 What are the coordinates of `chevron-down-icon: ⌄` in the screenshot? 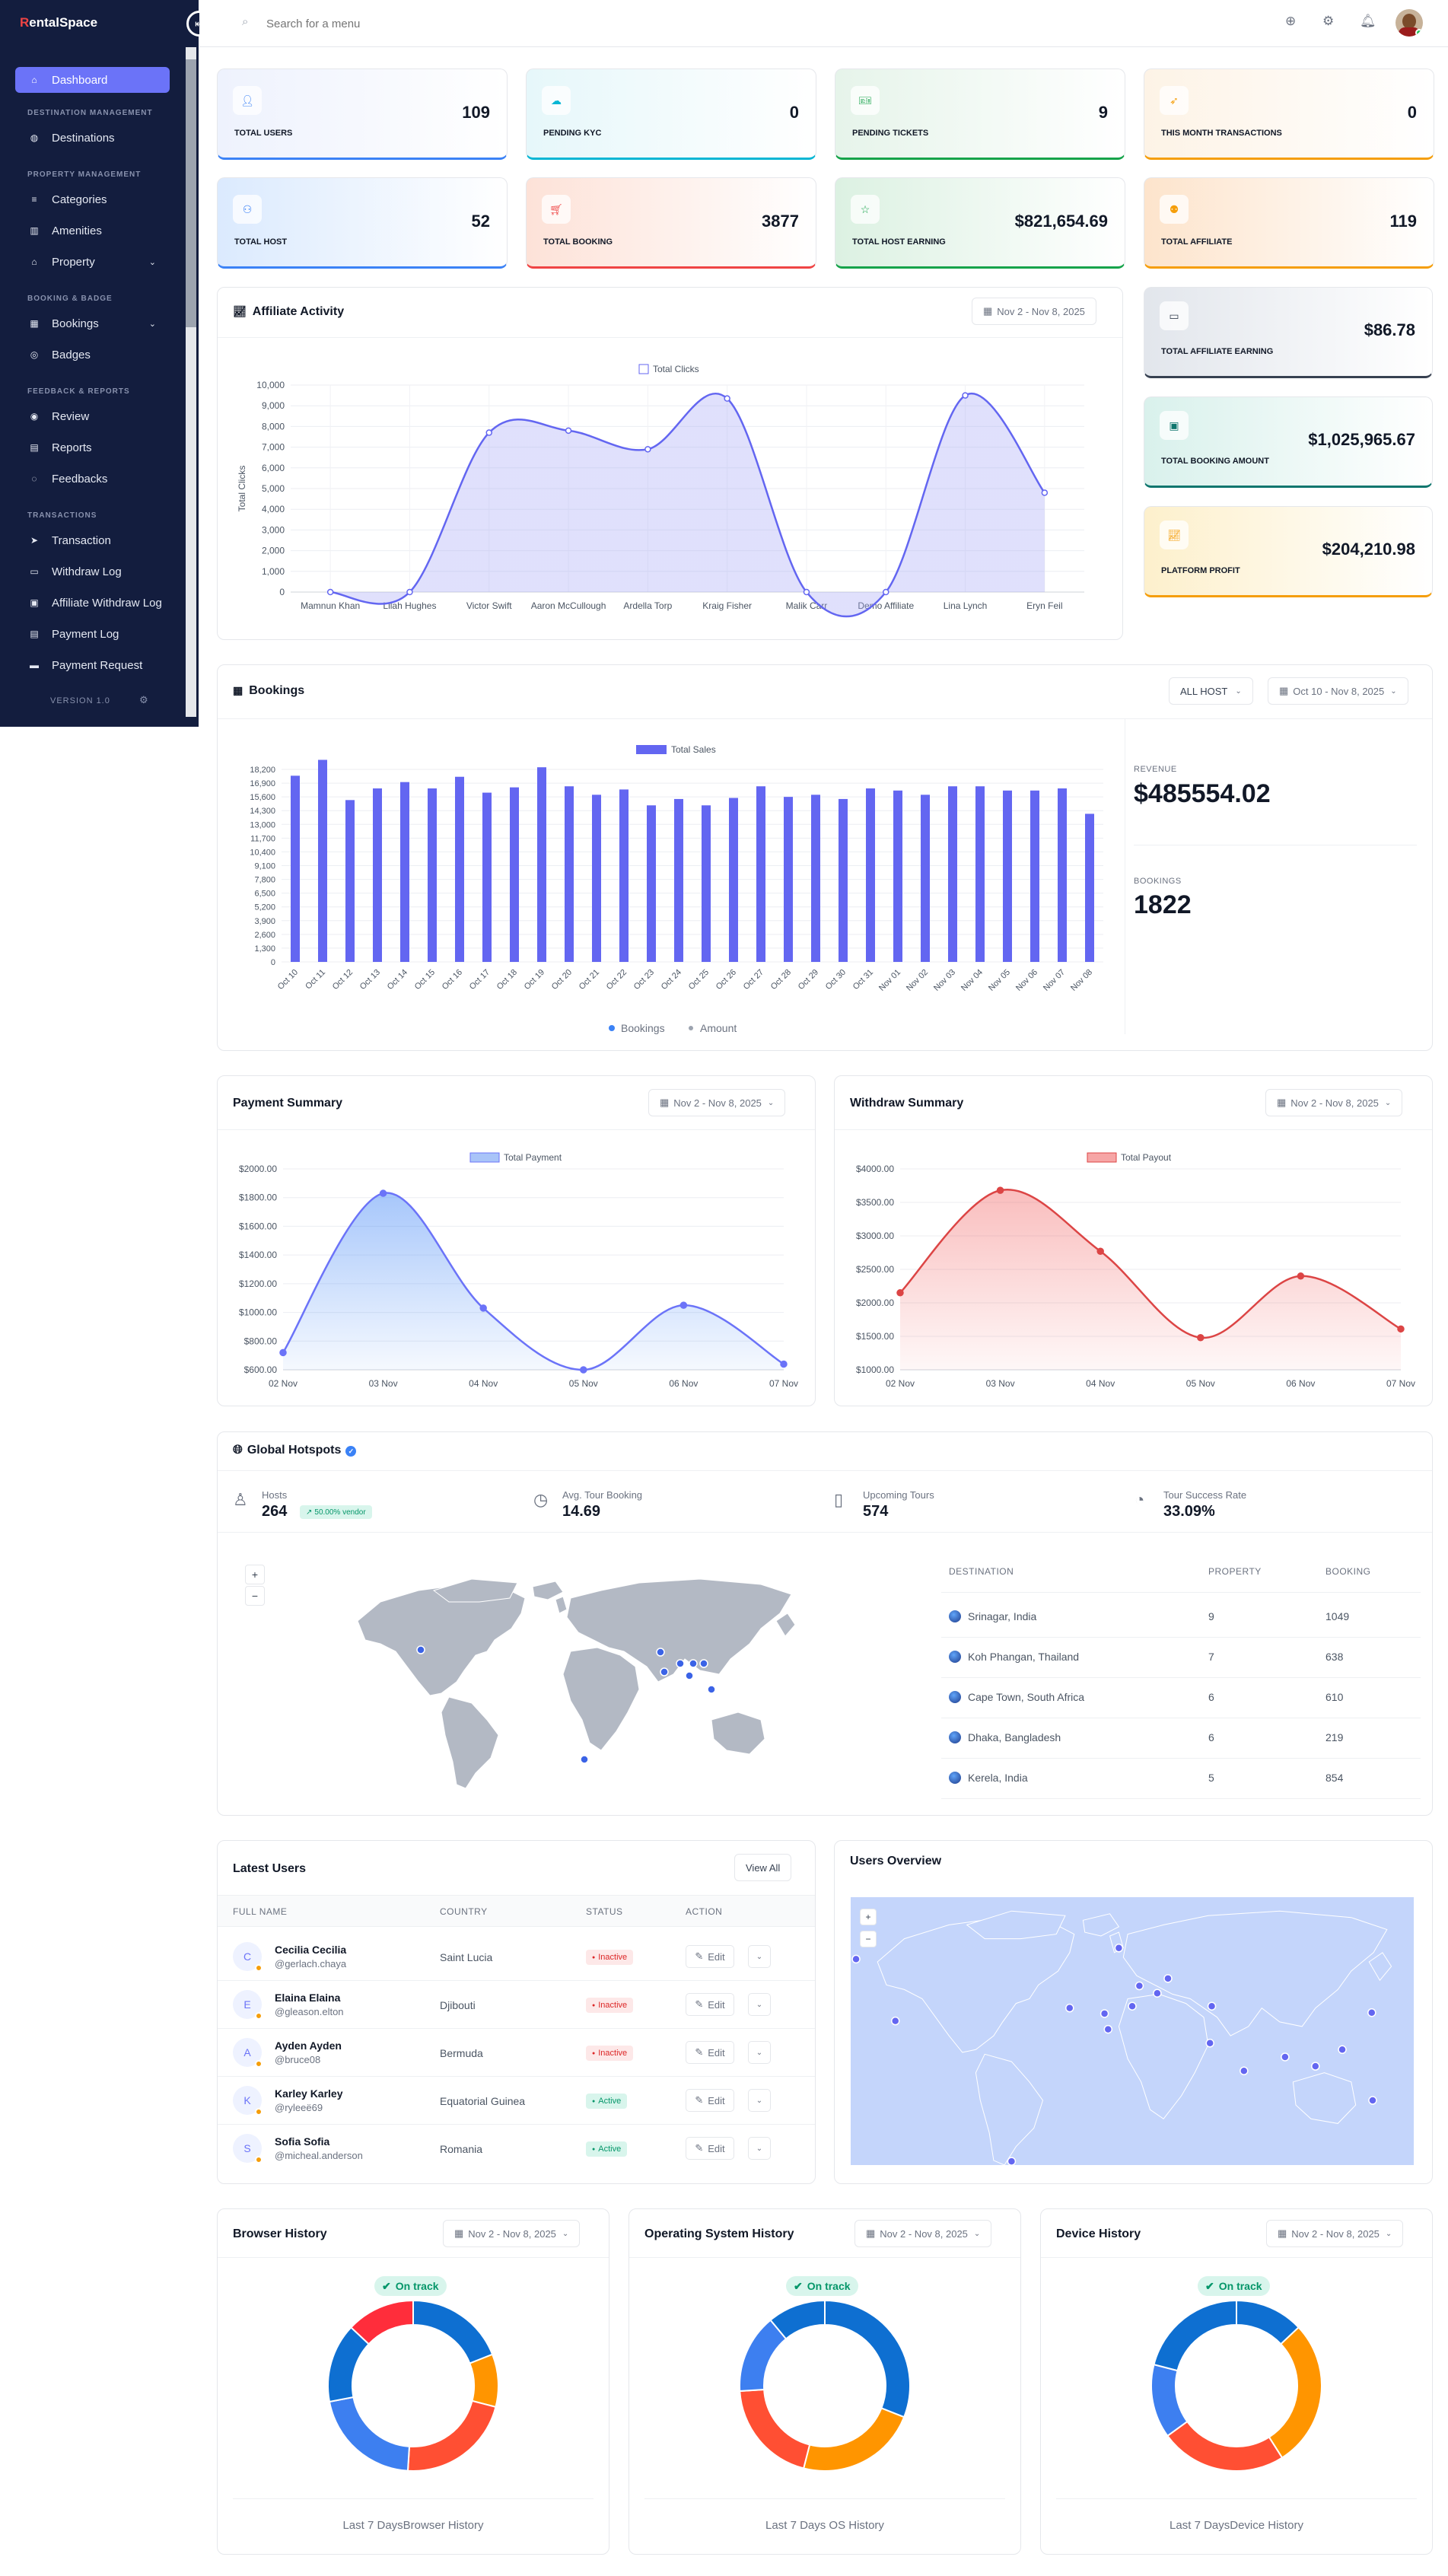 It's located at (1238, 691).